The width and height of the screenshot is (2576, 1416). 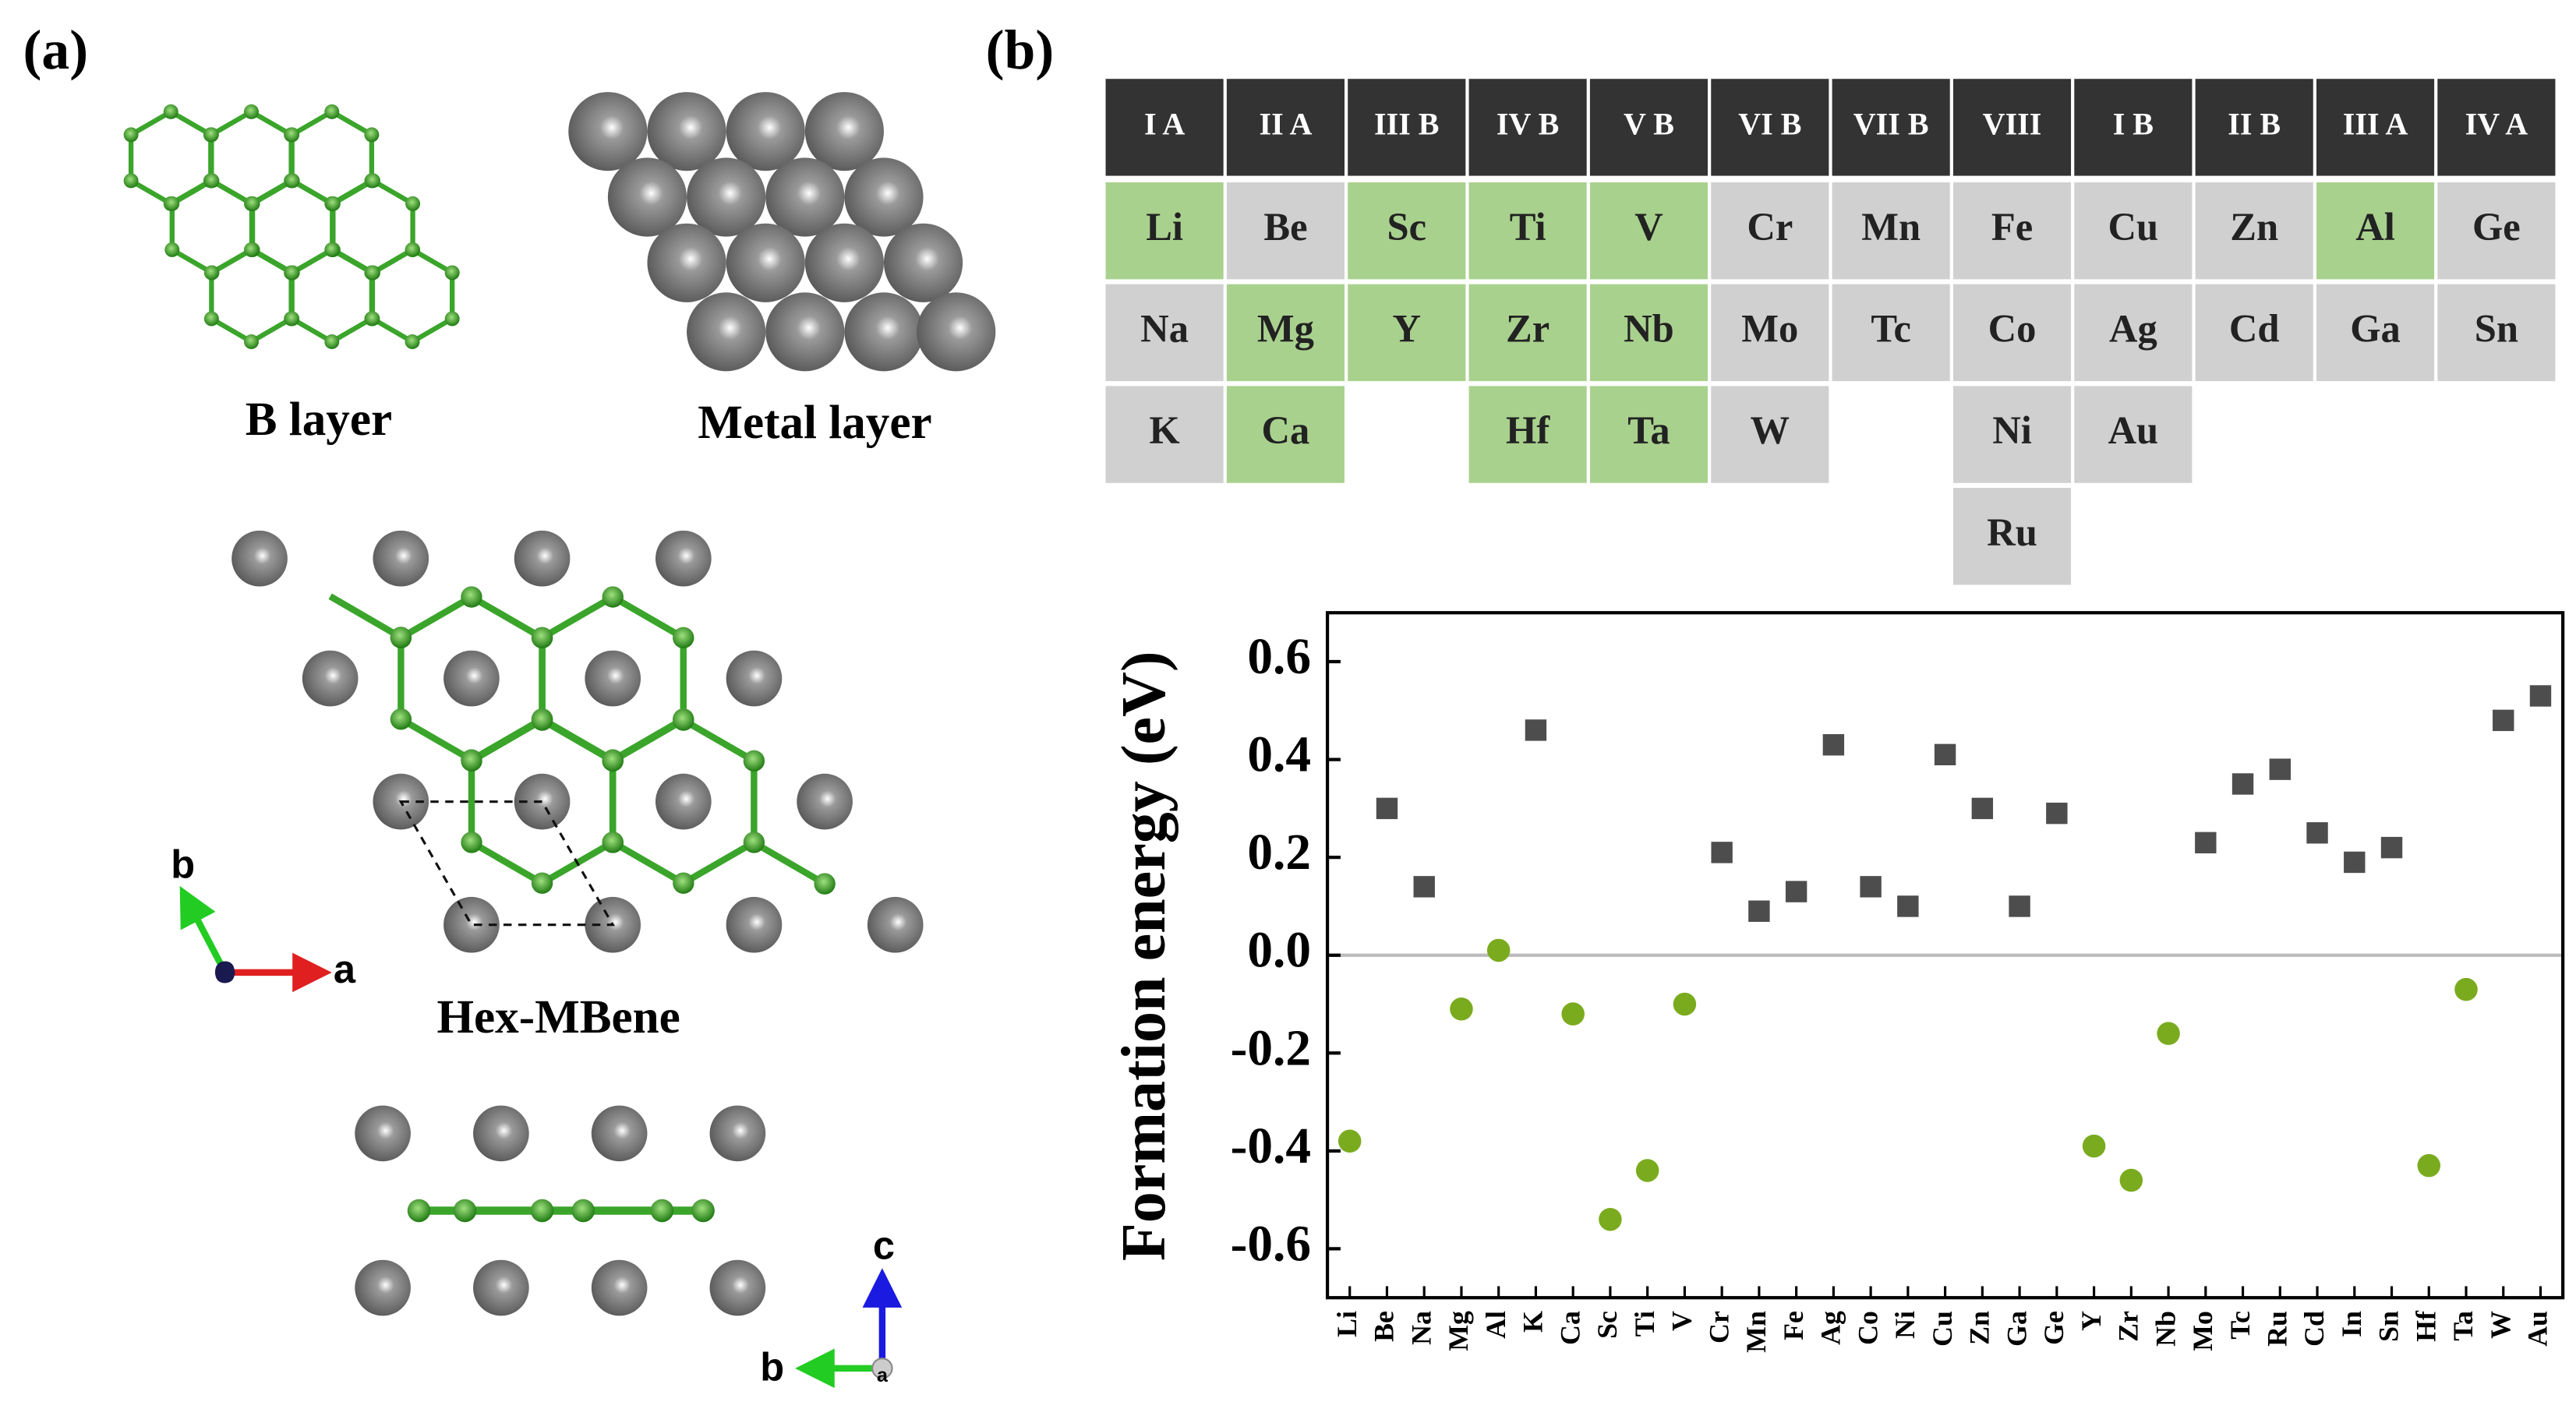 What do you see at coordinates (1279, 755) in the screenshot?
I see `y-tick-label: 0.4` at bounding box center [1279, 755].